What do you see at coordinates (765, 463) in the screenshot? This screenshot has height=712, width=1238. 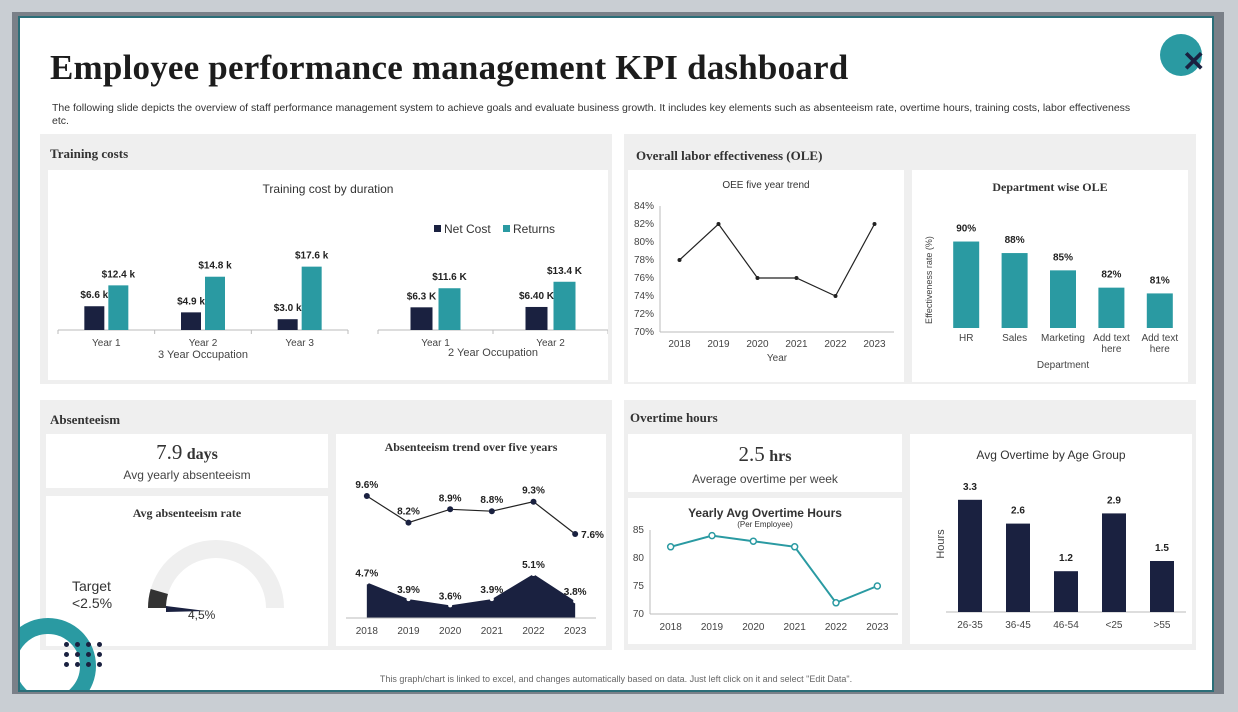 I see `overtime-kpi-card: 2.5 hrs Average overtime per week` at bounding box center [765, 463].